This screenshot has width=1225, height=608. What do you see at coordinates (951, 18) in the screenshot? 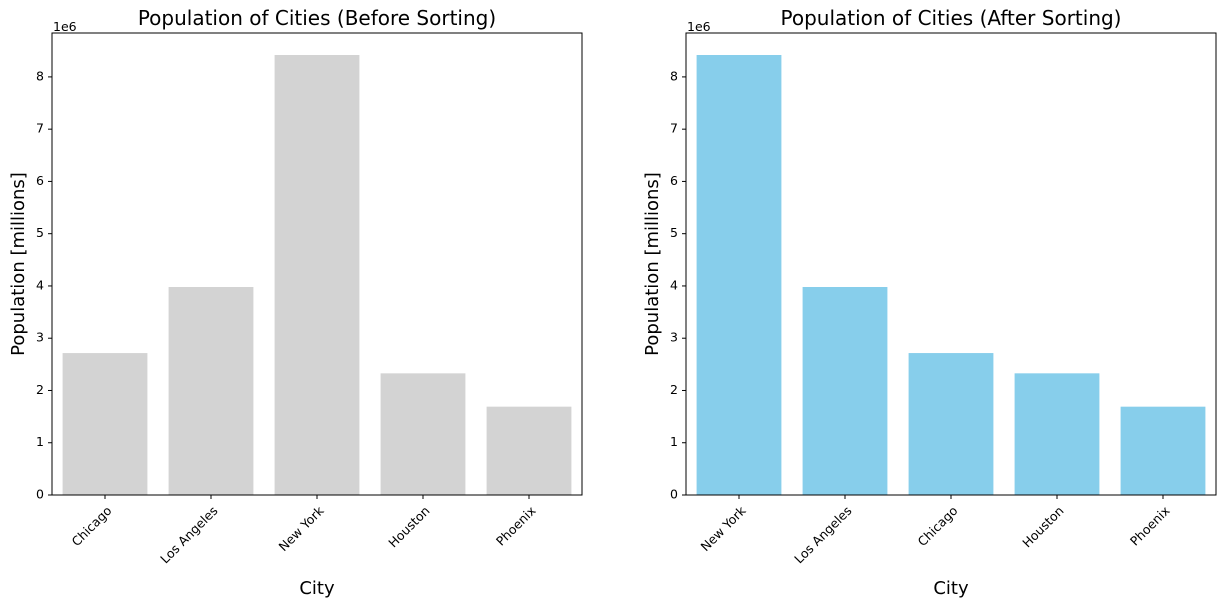
I see `chart-title: Population of Cities (After Sorting)` at bounding box center [951, 18].